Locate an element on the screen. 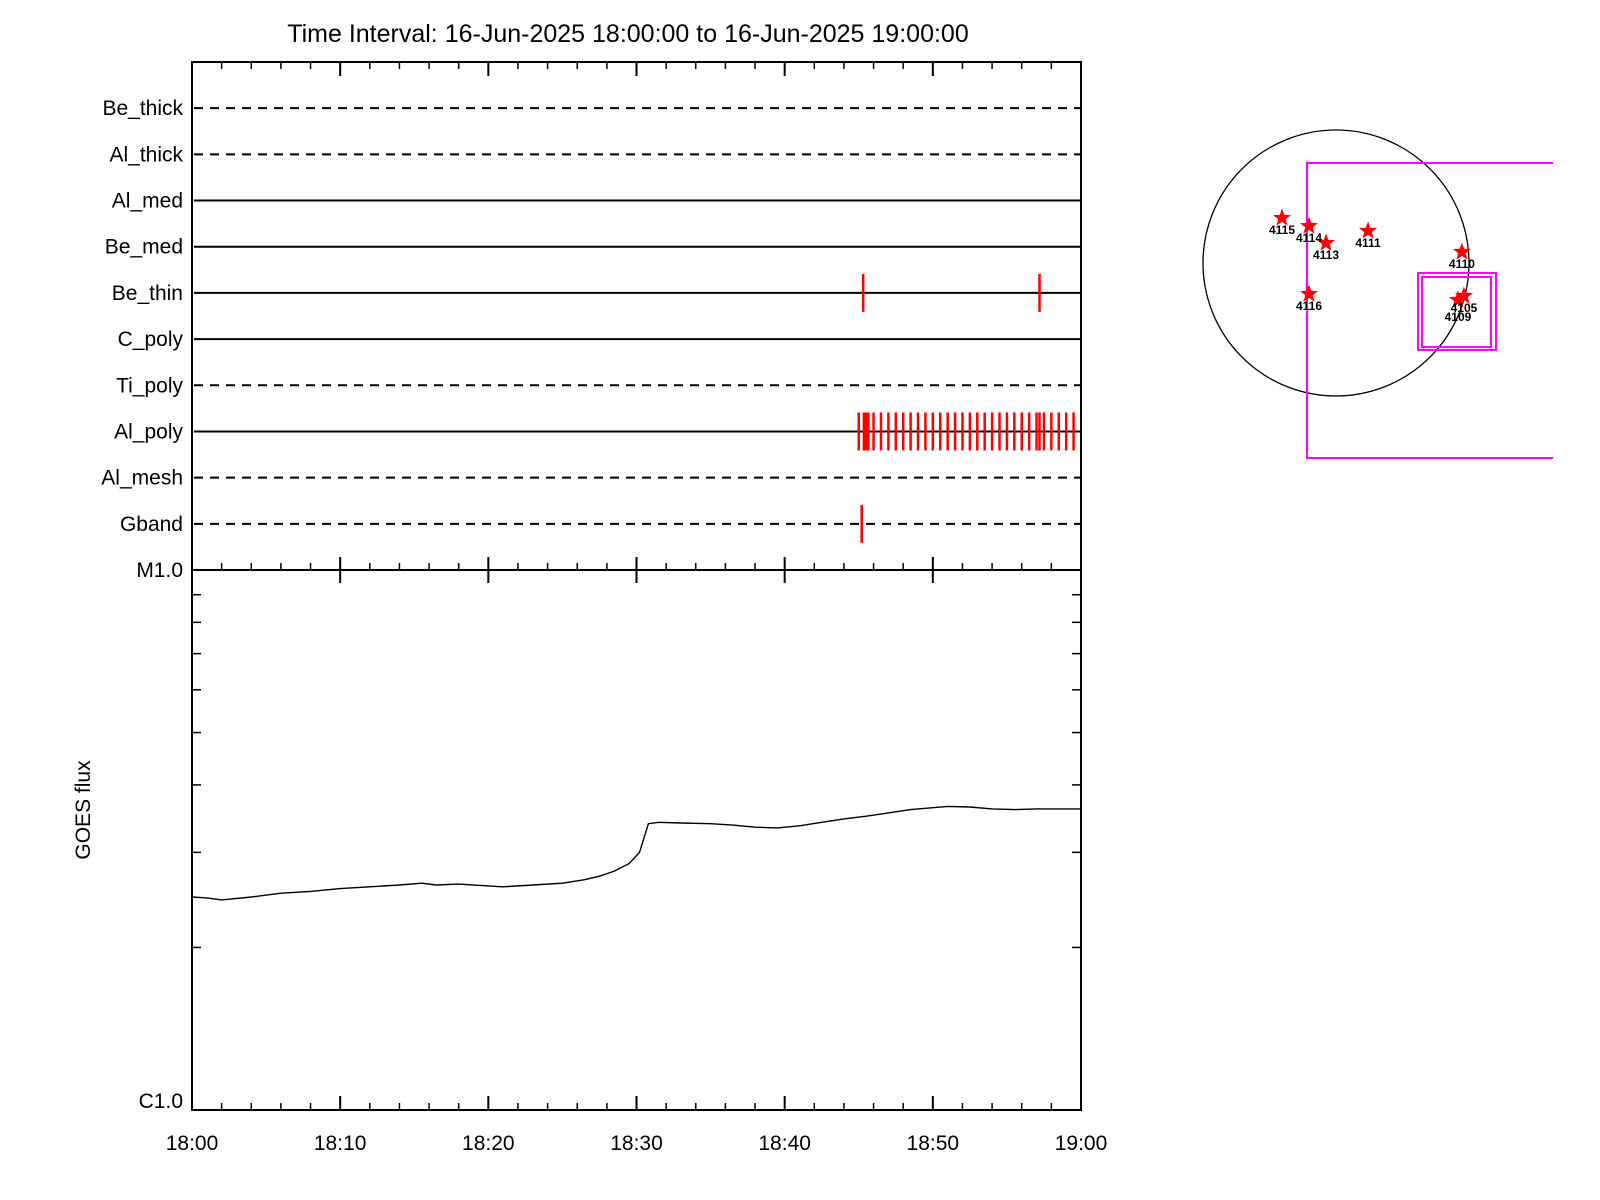 This screenshot has width=1600, height=1200. filter-row-label-Al_mesh: Al_mesh is located at coordinates (142, 478).